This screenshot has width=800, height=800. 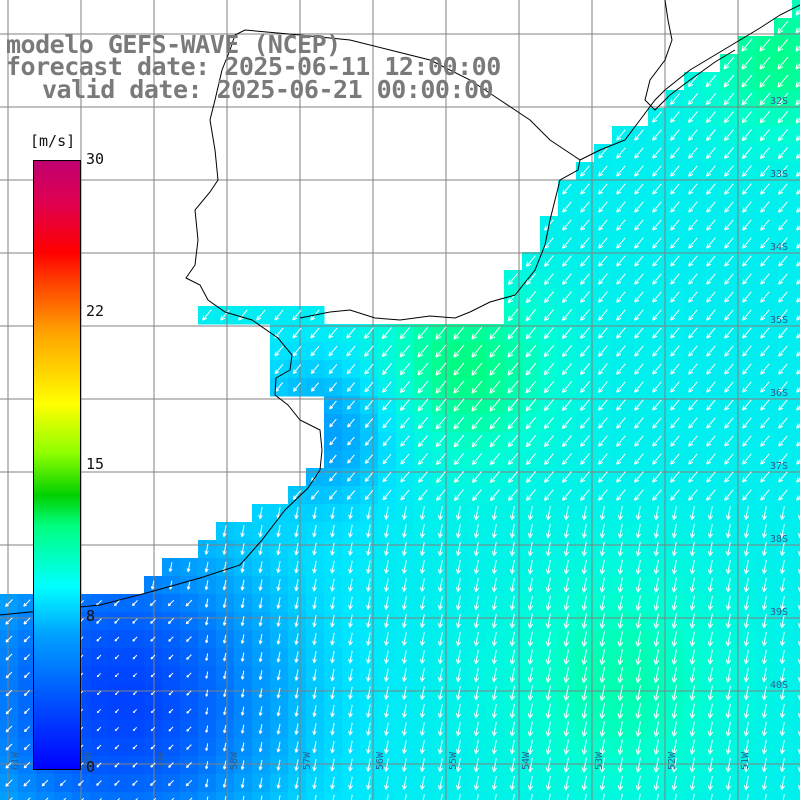 I want to click on latitude-labels: 32S 33S 34S 35S 36S 37S 38S 39S 40S, so click(x=779, y=393).